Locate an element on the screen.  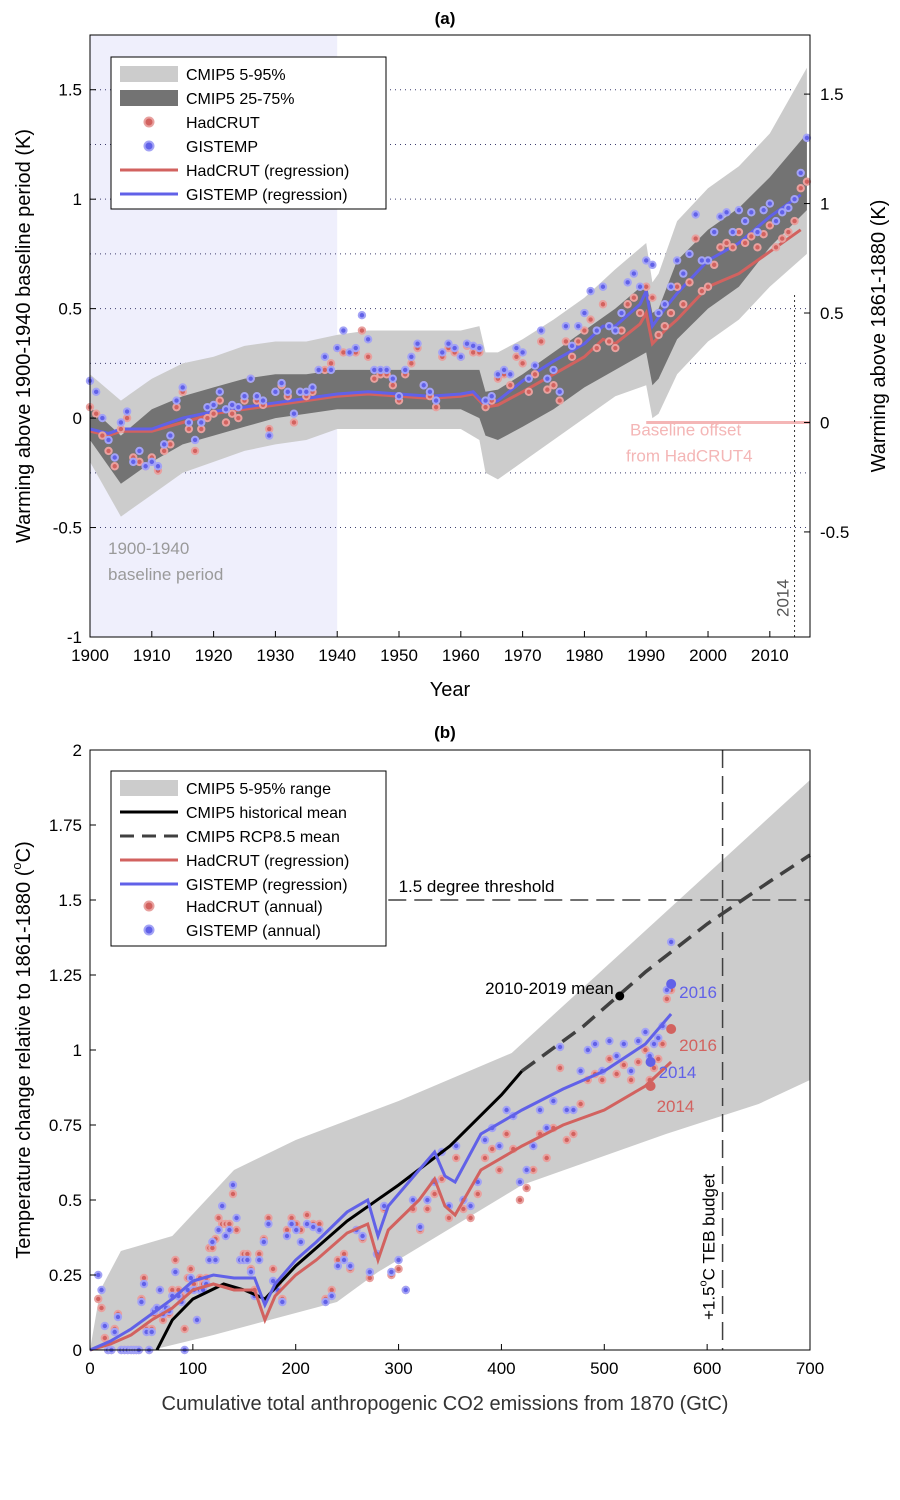
legend-label: GISTEMP (regression) is located at coordinates (267, 885).